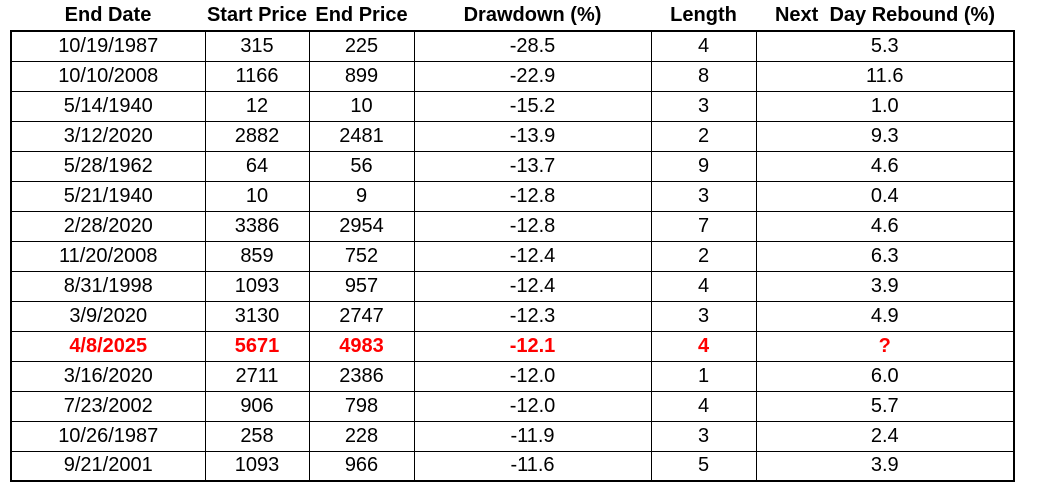 This screenshot has width=1042, height=502. Describe the element at coordinates (885, 46) in the screenshot. I see `table-cell: 5.3` at that location.